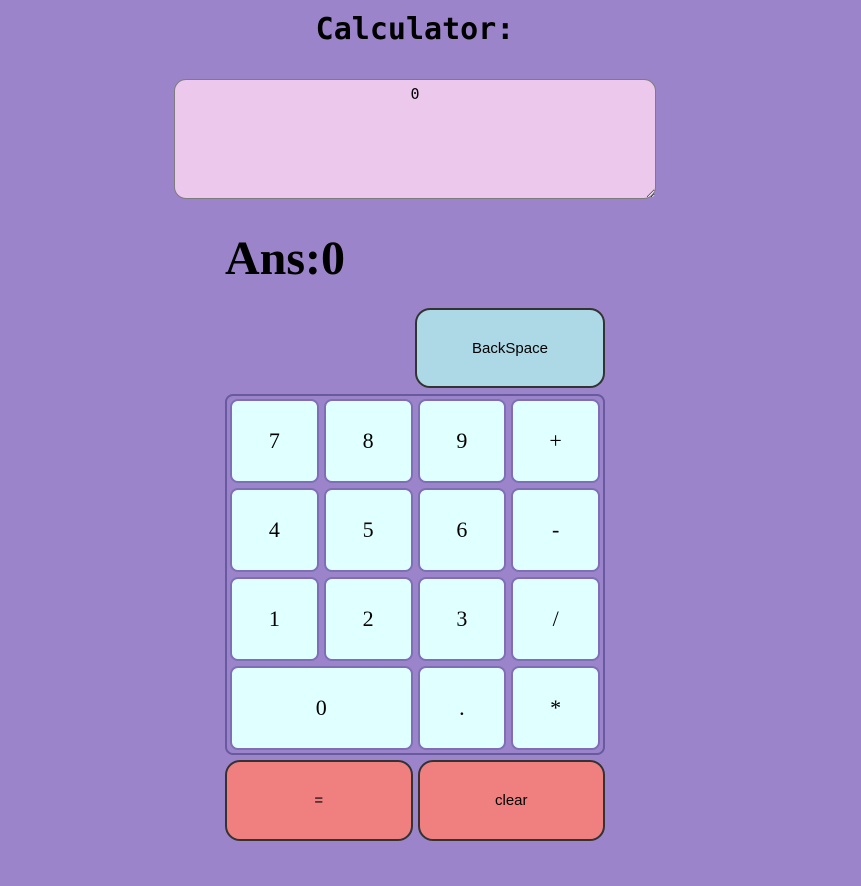 This screenshot has height=886, width=861. I want to click on key-0: 0, so click(321, 708).